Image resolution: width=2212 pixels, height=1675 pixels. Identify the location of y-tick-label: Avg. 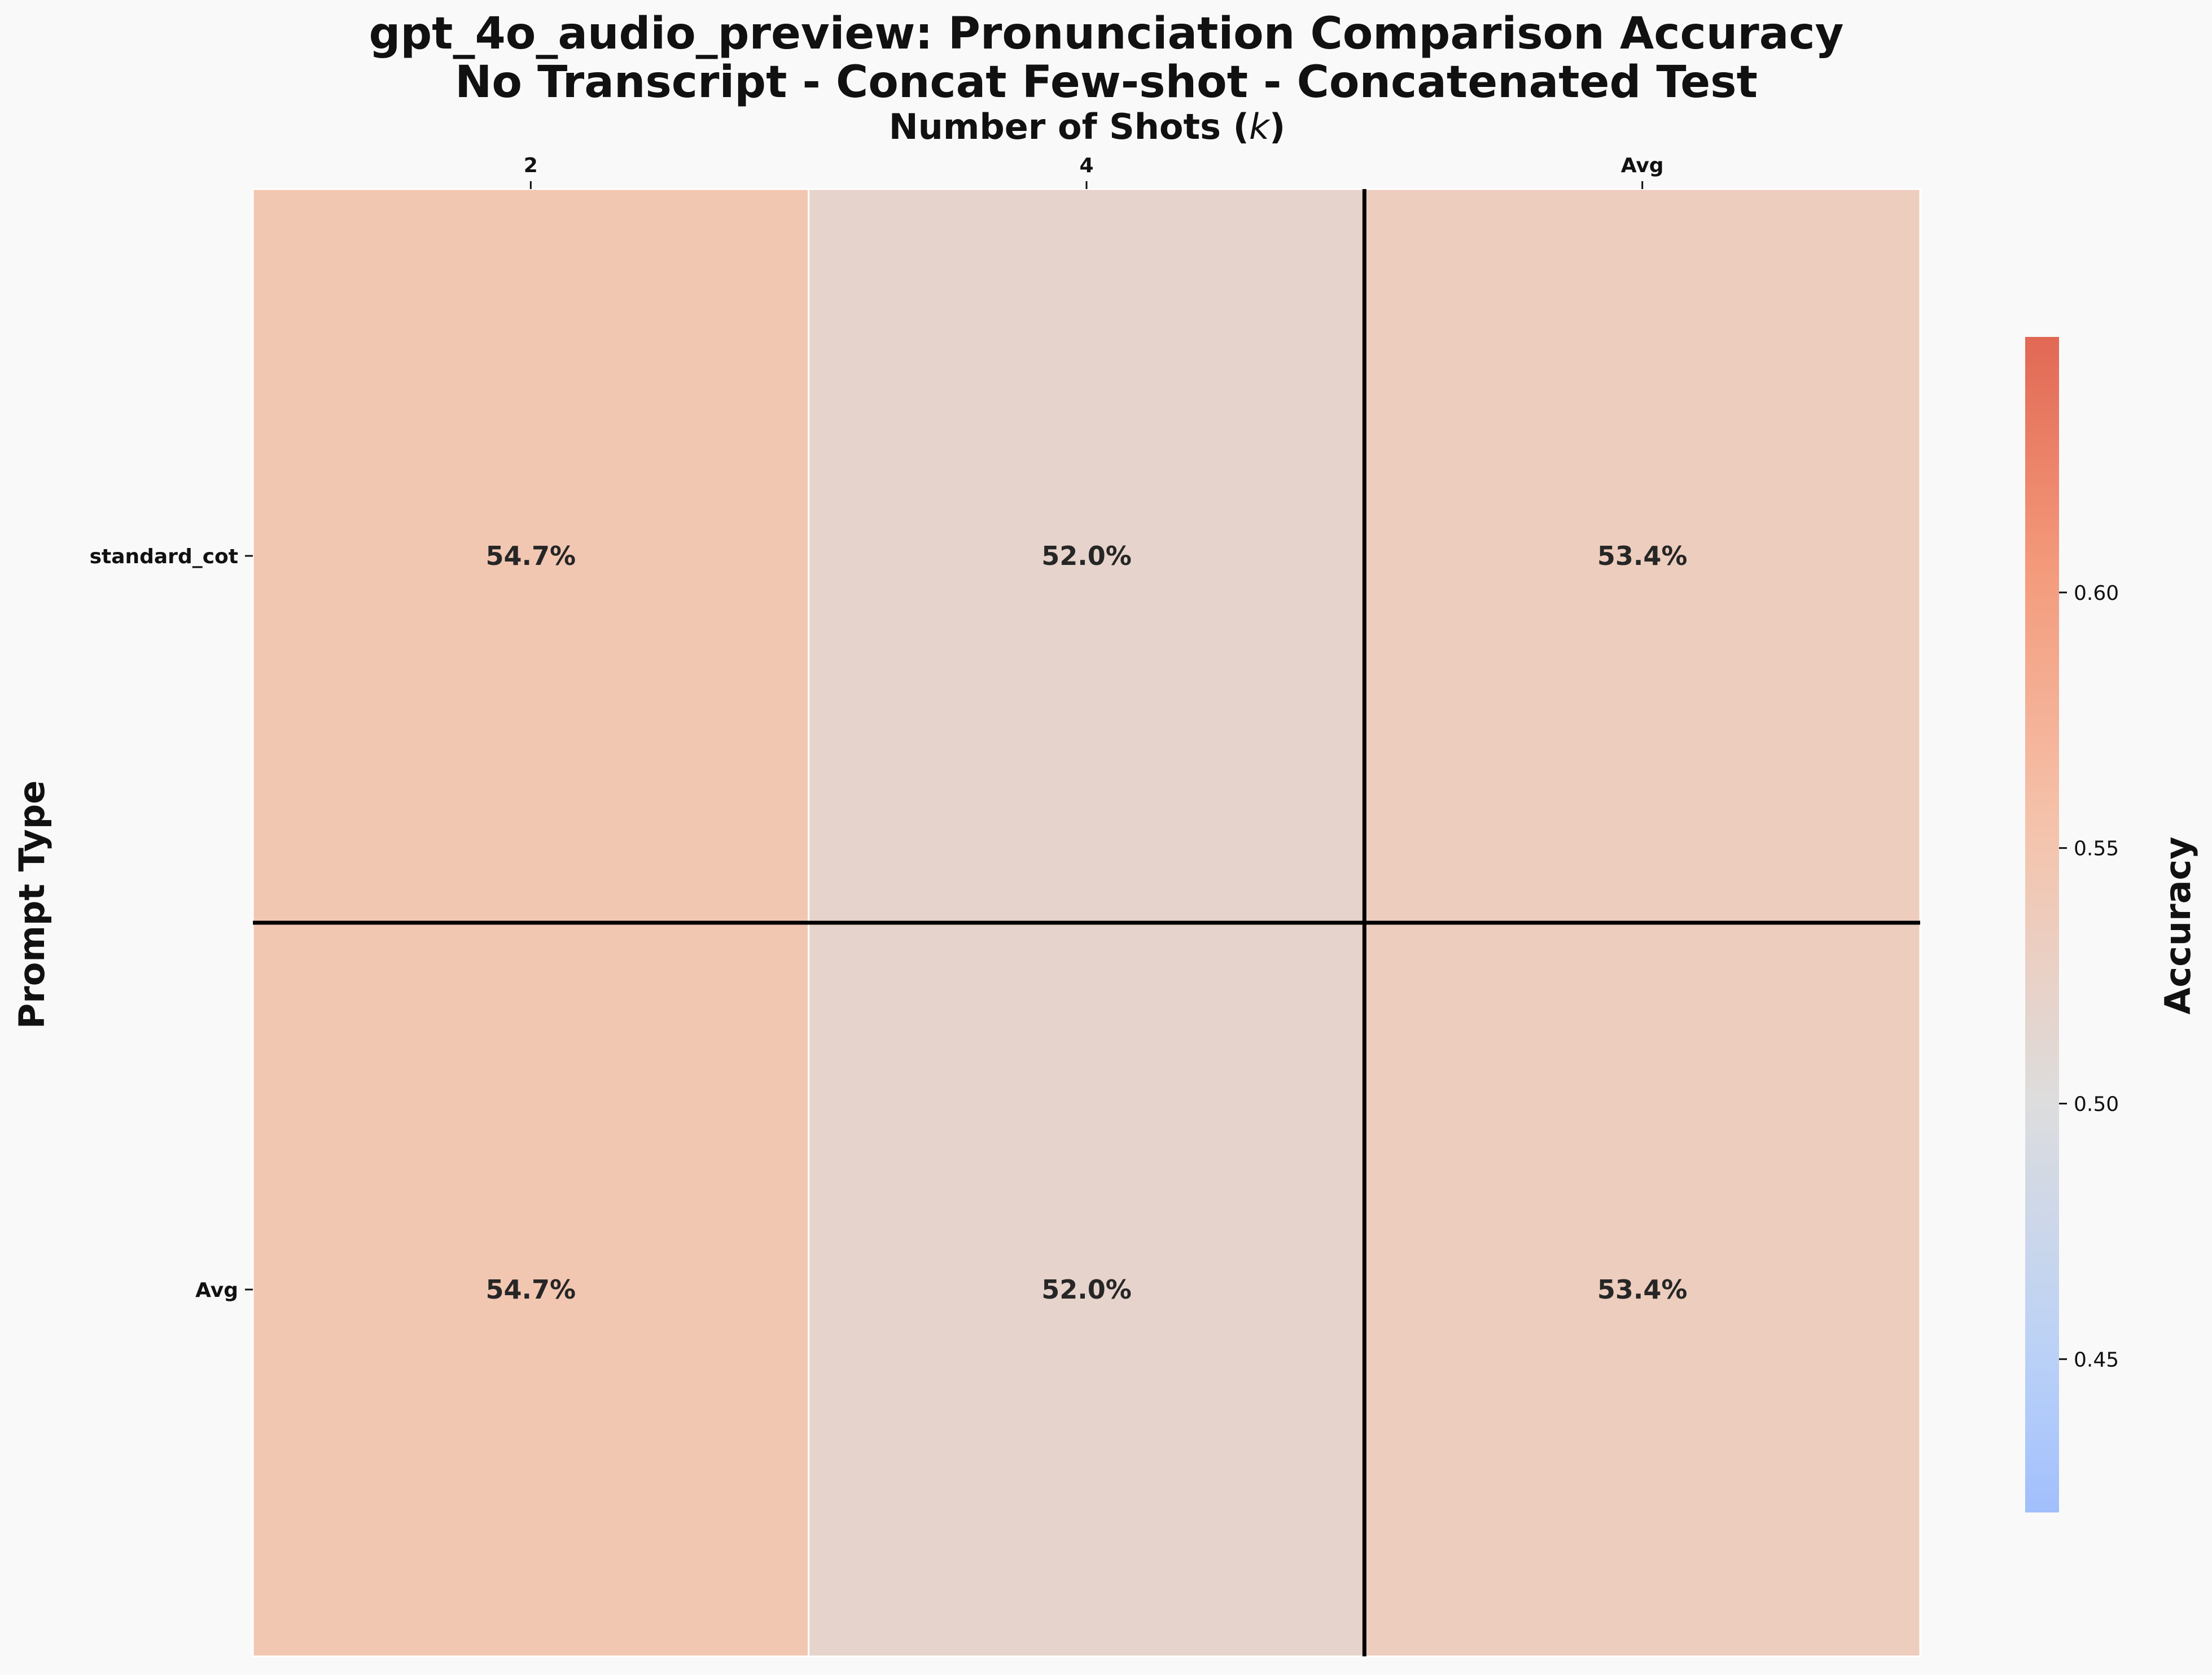
(217, 1290).